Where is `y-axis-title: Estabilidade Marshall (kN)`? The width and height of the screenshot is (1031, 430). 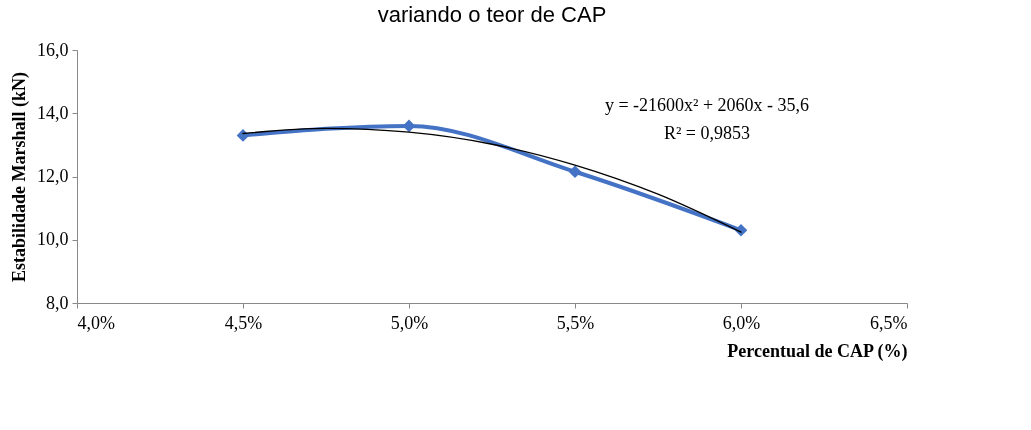
y-axis-title: Estabilidade Marshall (kN) is located at coordinates (19, 177).